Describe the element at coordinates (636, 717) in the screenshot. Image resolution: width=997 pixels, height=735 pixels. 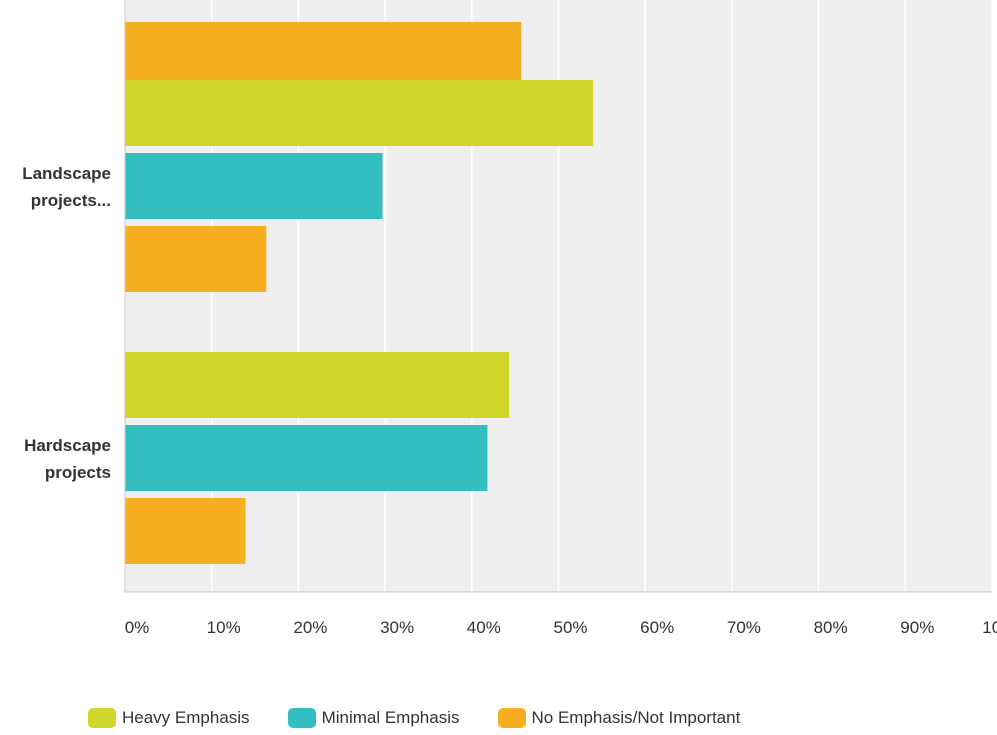
I see `legend-label-no-emphasis: No Emphasis/Not Important` at that location.